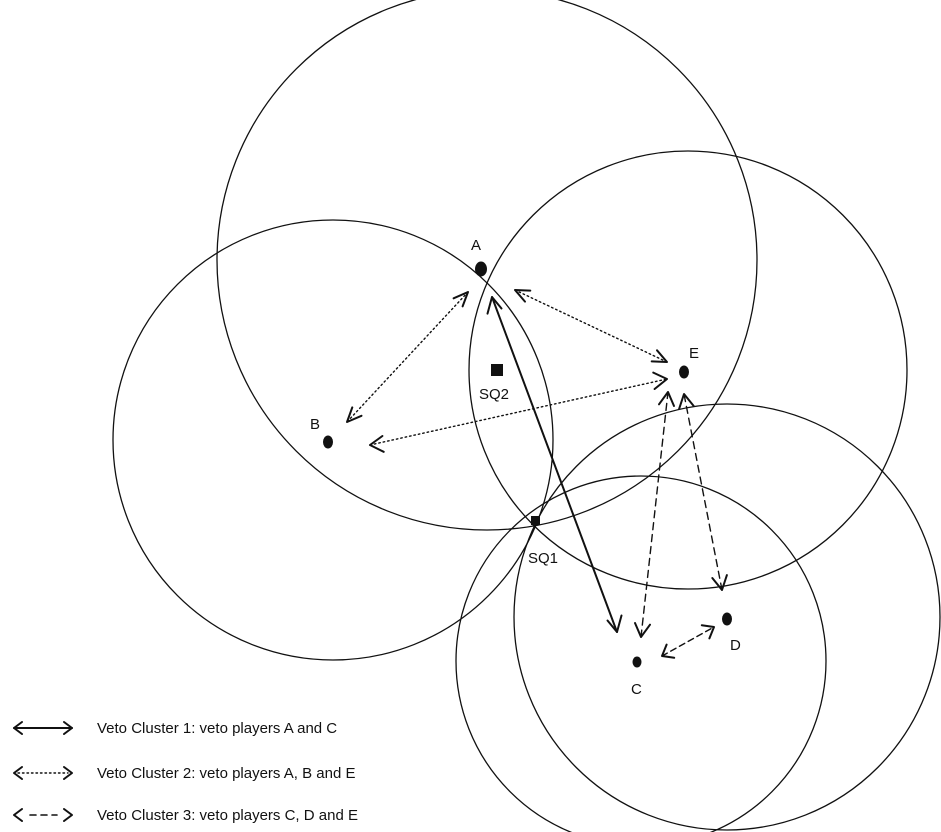  Describe the element at coordinates (535, 520) in the screenshot. I see `status-quo-sq1-marker` at that location.